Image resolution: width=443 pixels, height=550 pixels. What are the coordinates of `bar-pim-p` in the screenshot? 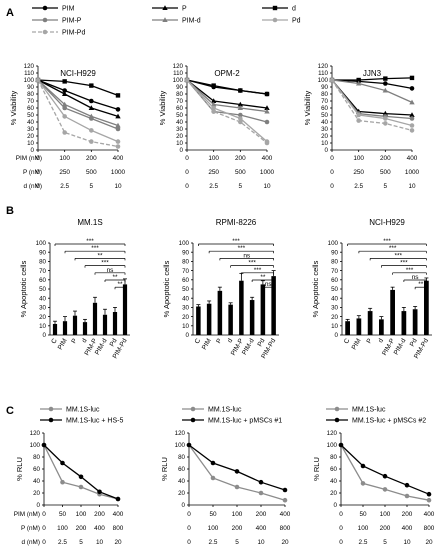 It's located at (95, 318).